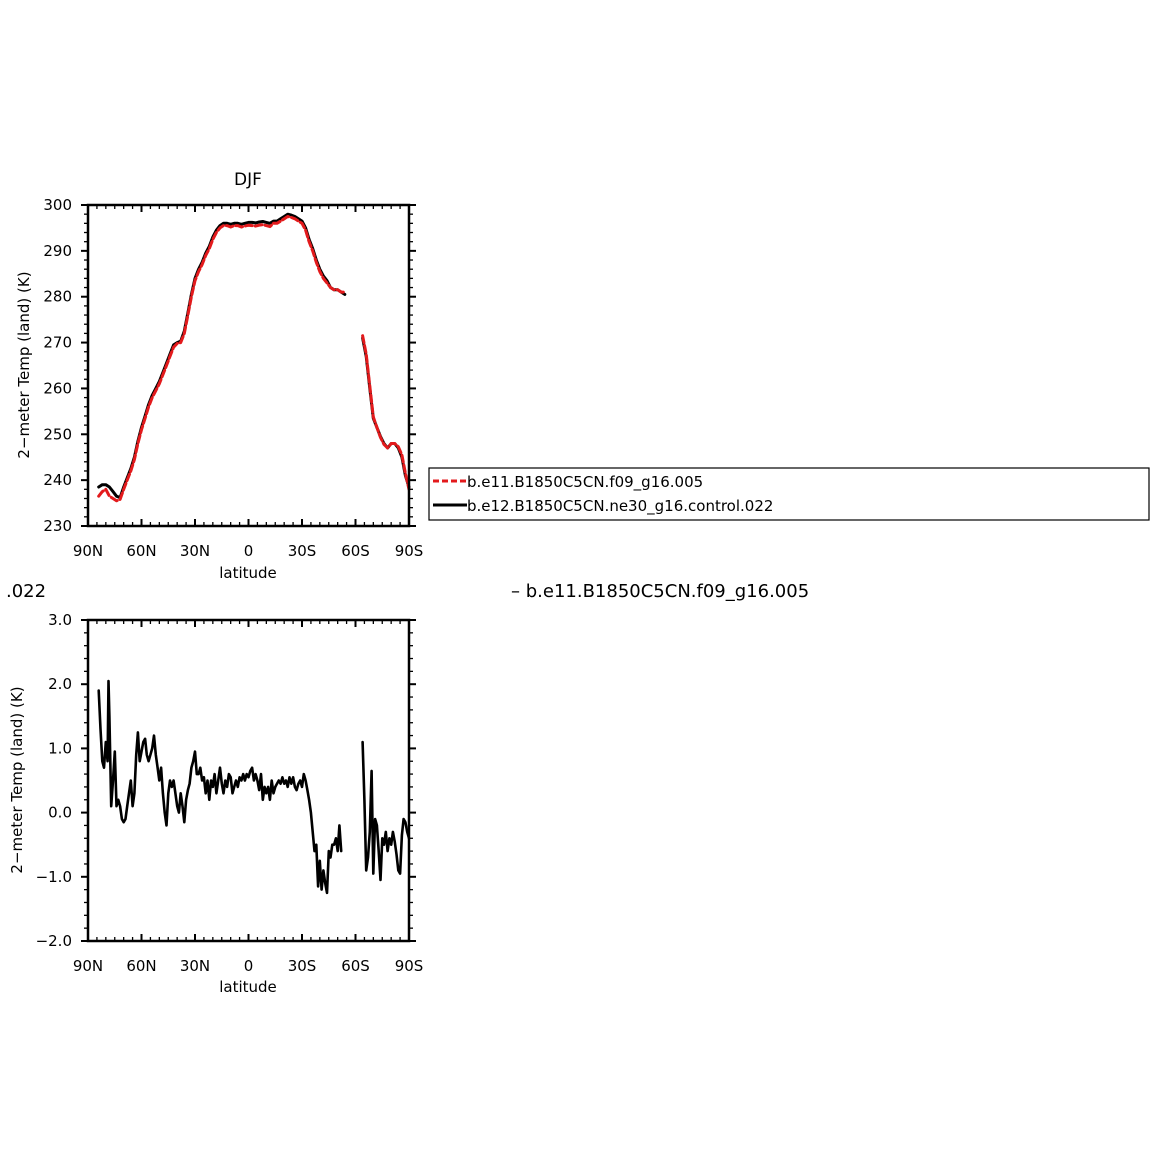 The width and height of the screenshot is (1167, 1163). What do you see at coordinates (57, 526) in the screenshot?
I see `y-tick-label: 230` at bounding box center [57, 526].